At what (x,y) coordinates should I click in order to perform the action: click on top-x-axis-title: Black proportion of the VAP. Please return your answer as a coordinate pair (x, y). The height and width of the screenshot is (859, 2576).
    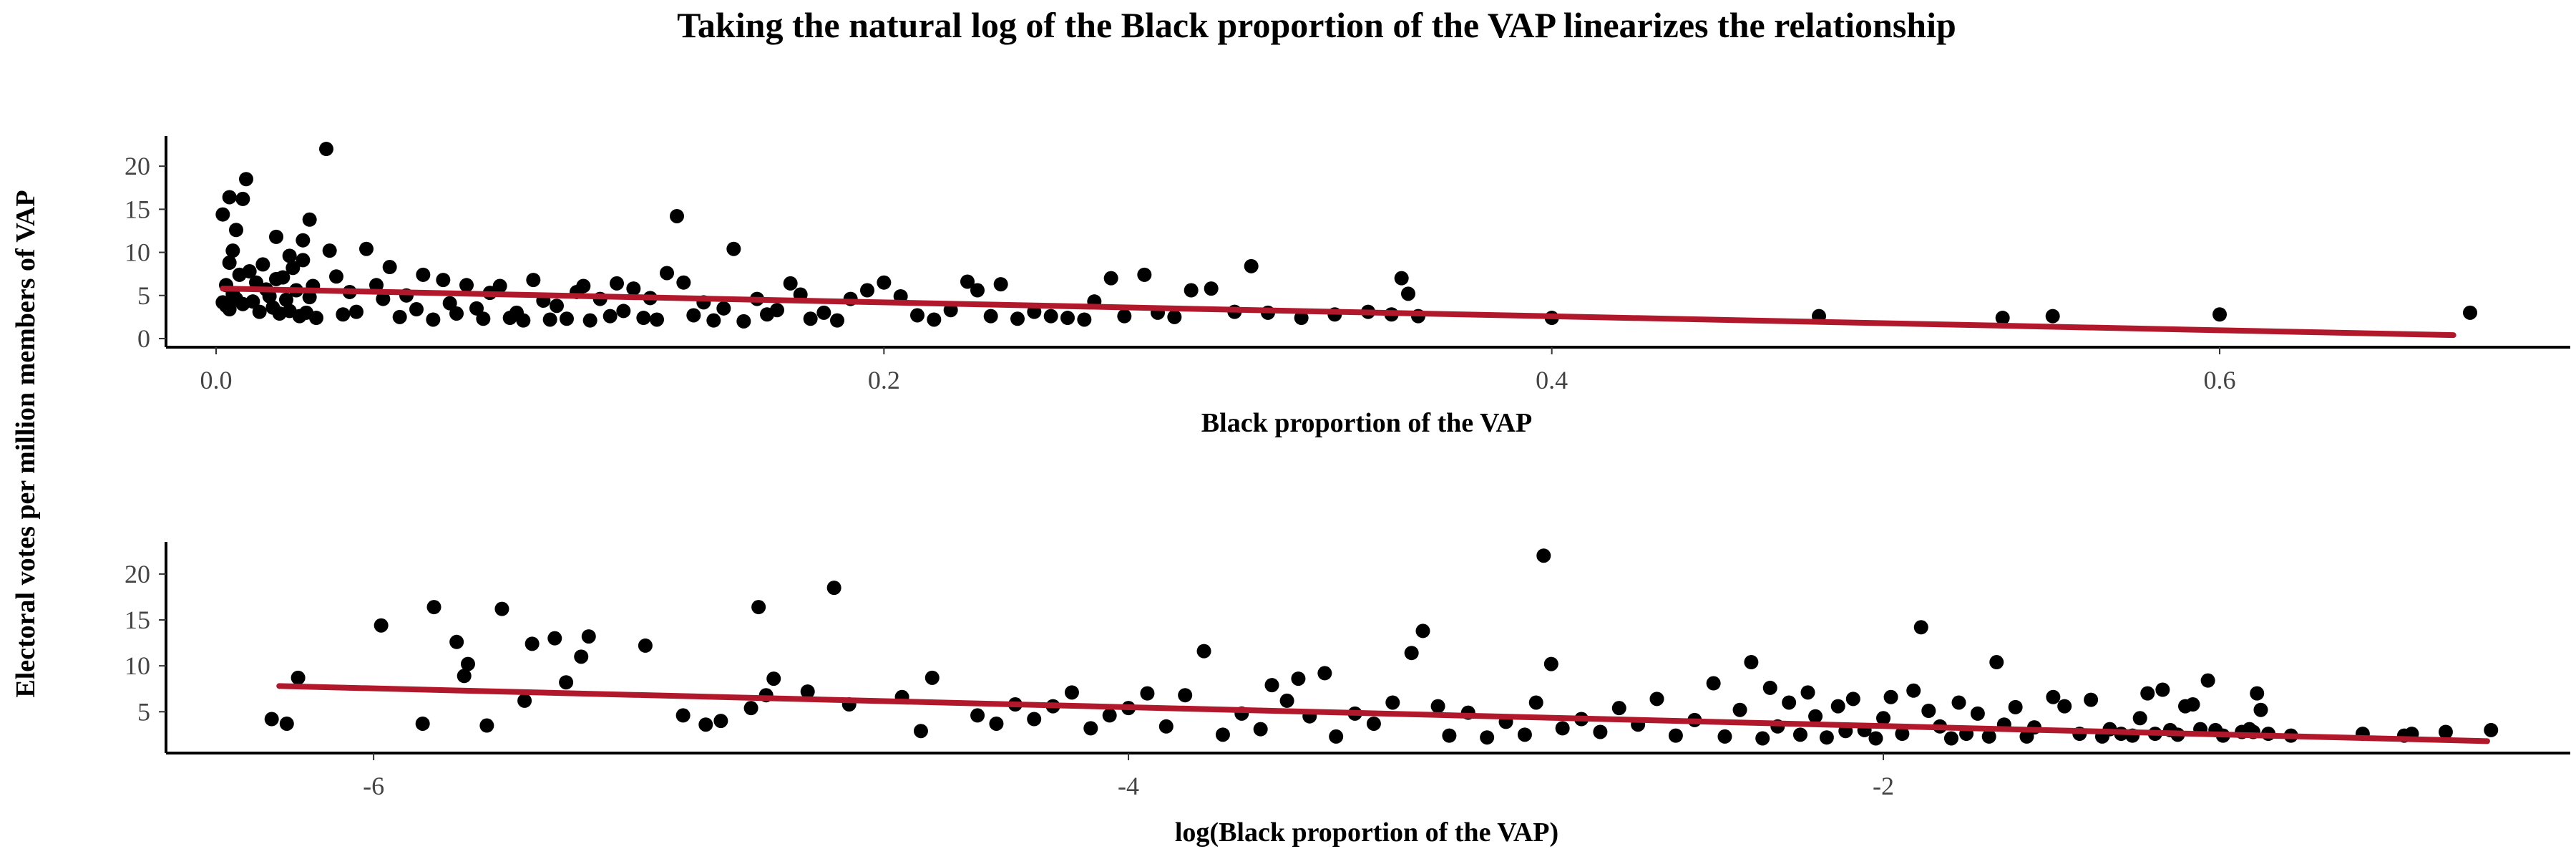
    Looking at the image, I should click on (1366, 423).